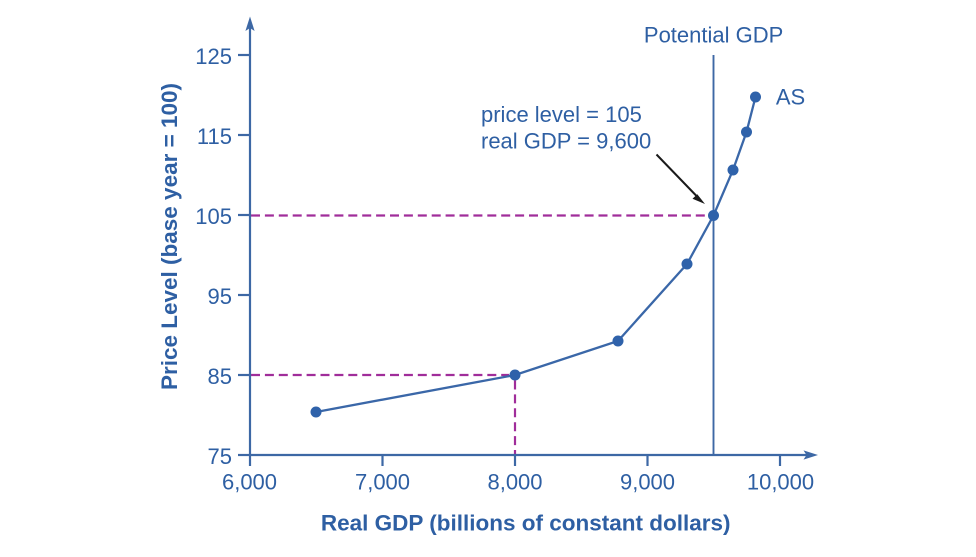 The image size is (976, 557). What do you see at coordinates (213, 216) in the screenshot?
I see `svg-text: 105` at bounding box center [213, 216].